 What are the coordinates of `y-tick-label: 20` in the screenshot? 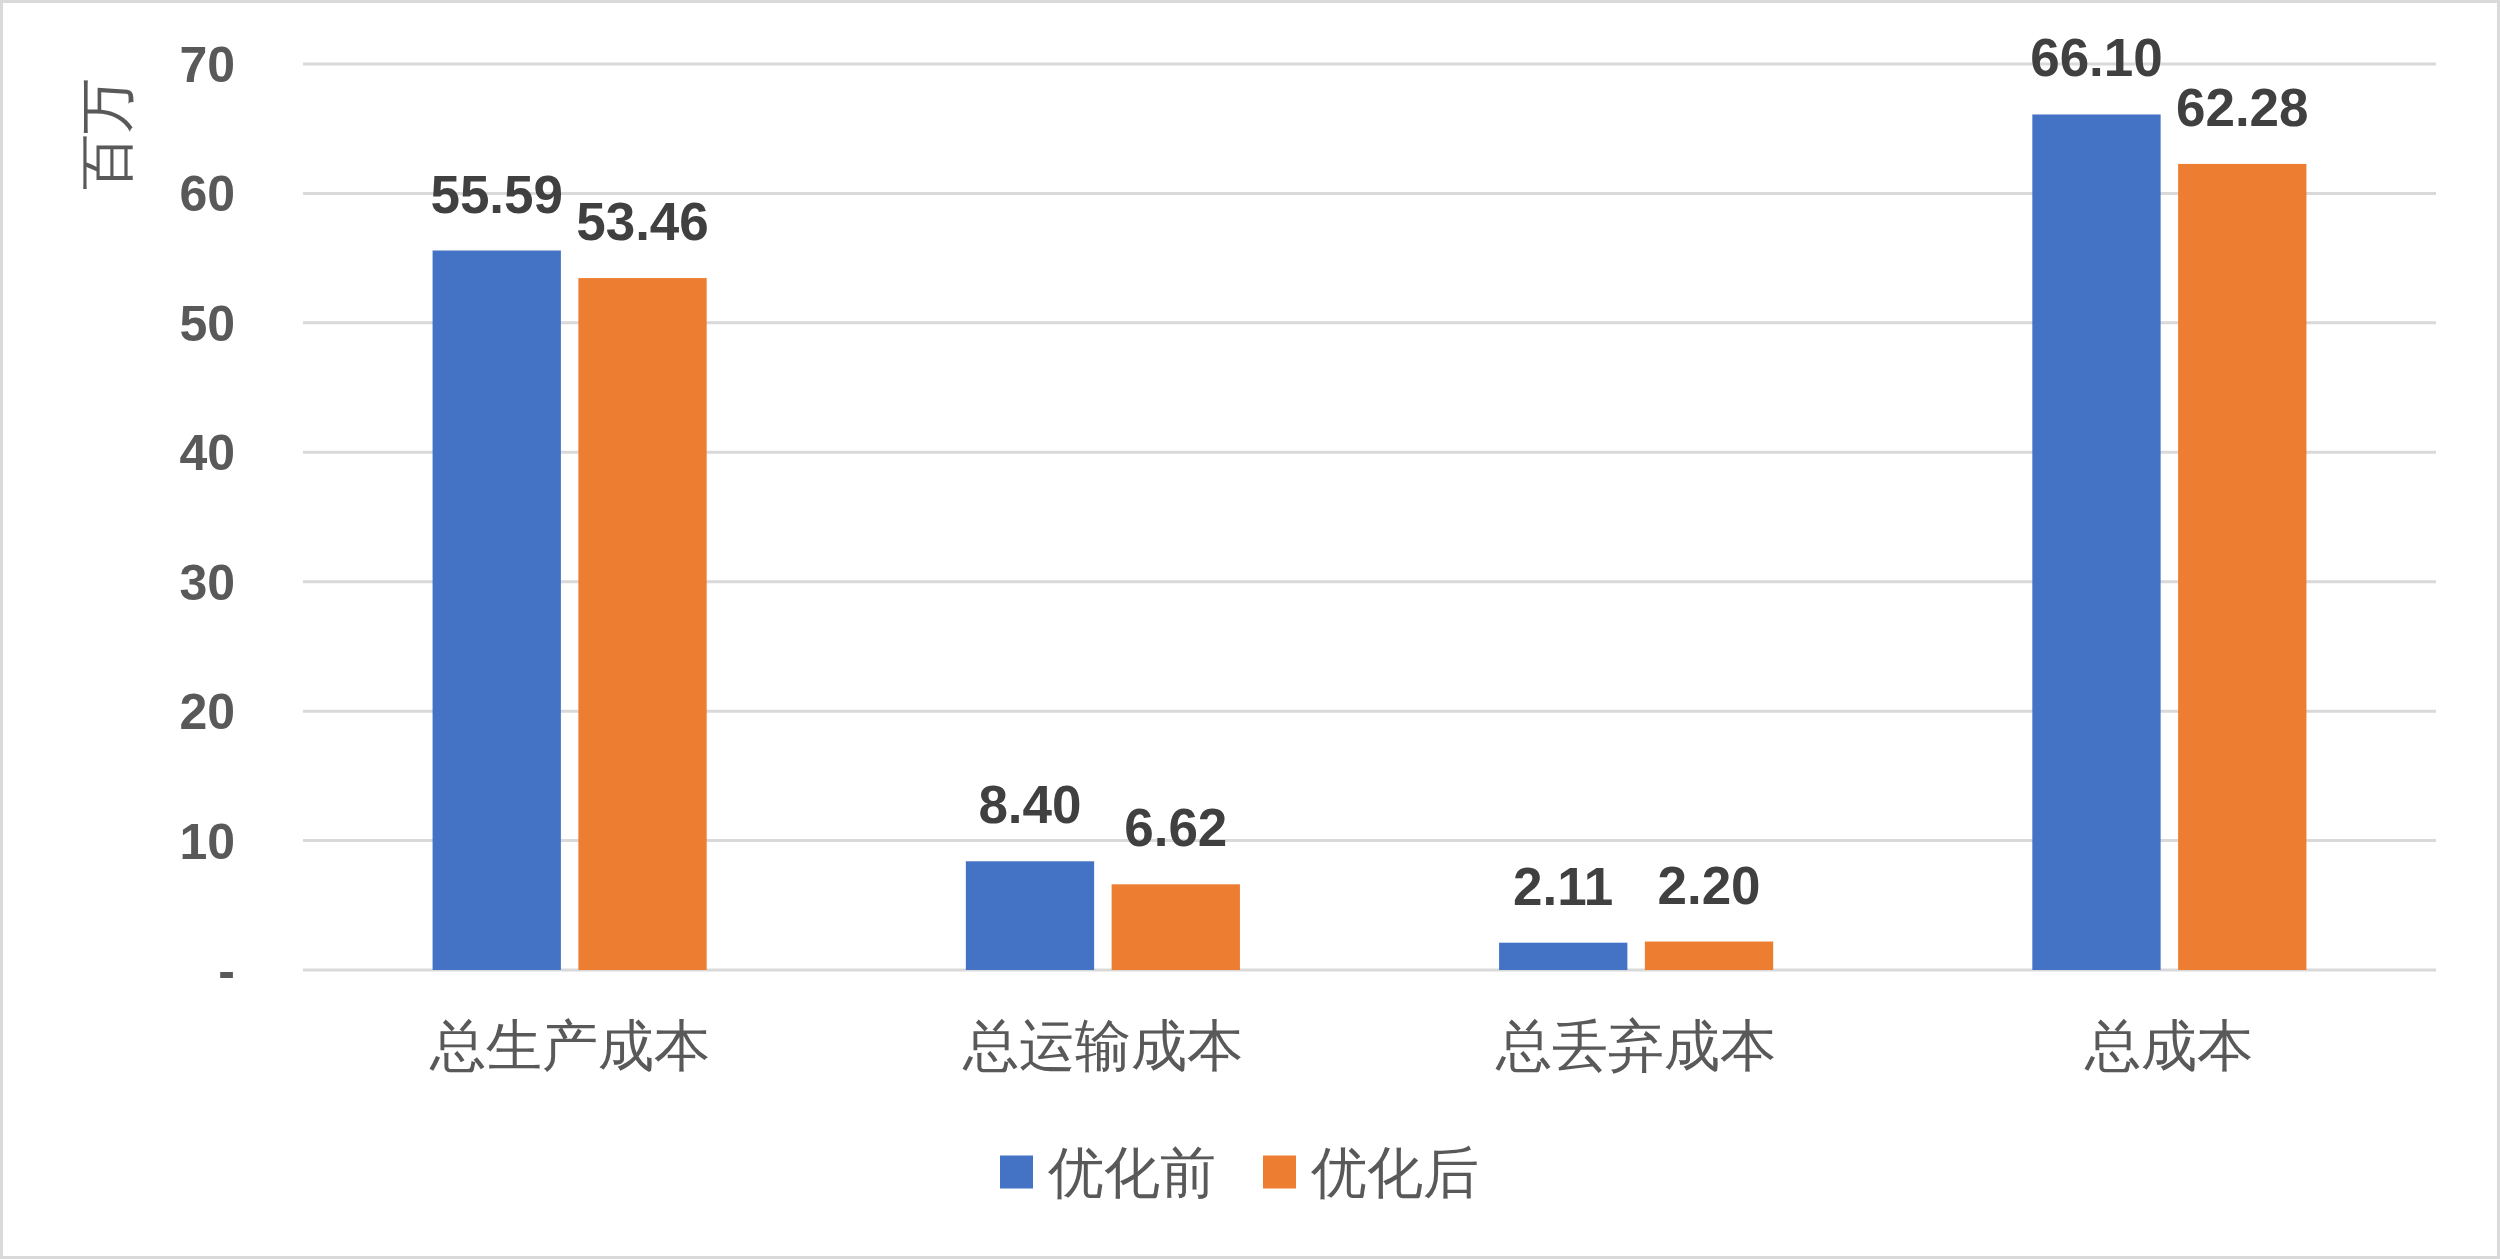 It's located at (207, 712).